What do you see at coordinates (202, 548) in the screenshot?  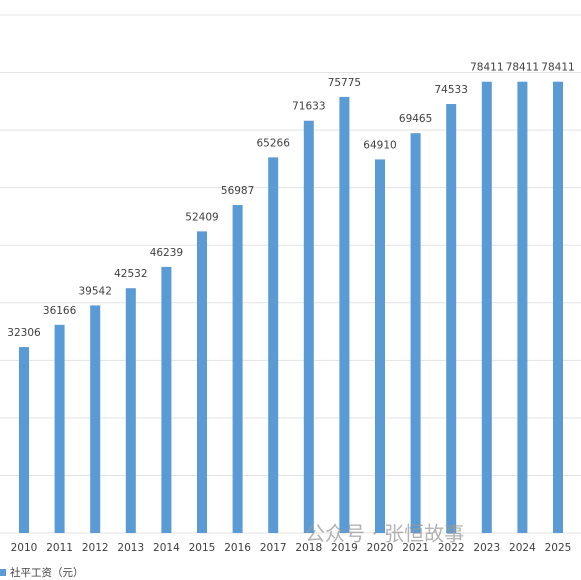 I see `x-tick-label: 2015` at bounding box center [202, 548].